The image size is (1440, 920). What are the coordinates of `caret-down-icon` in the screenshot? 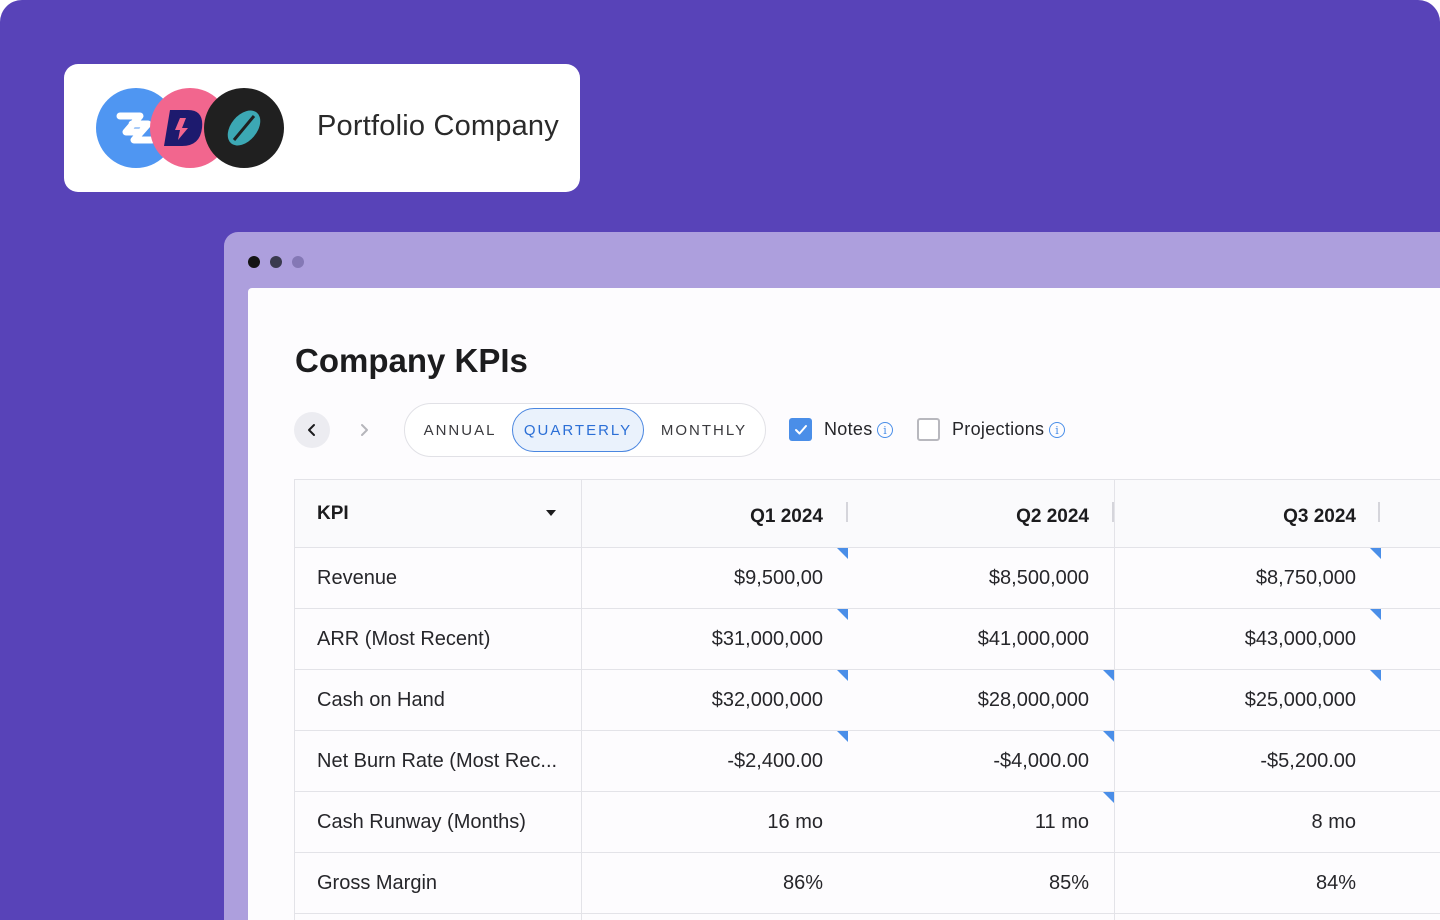 It's located at (551, 513).